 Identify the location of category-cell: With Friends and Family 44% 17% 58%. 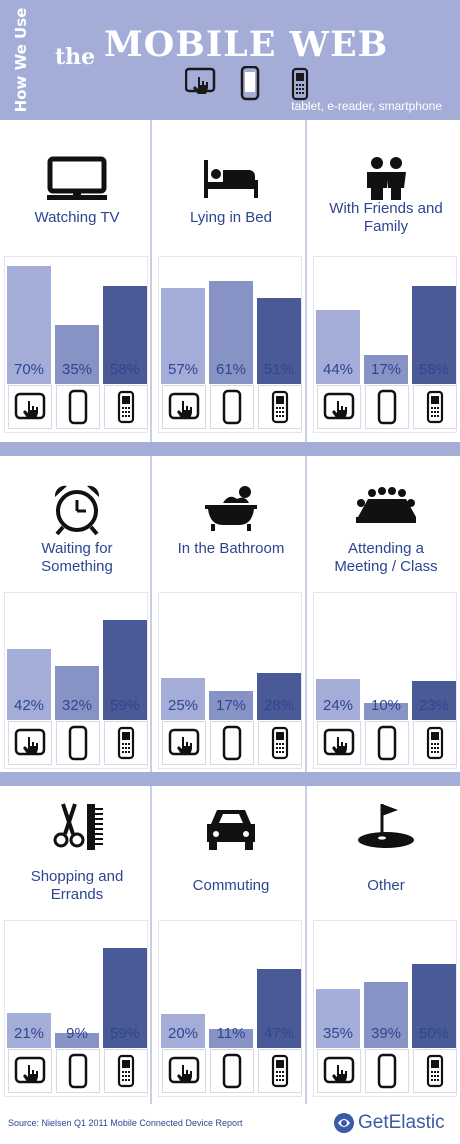
(384, 280).